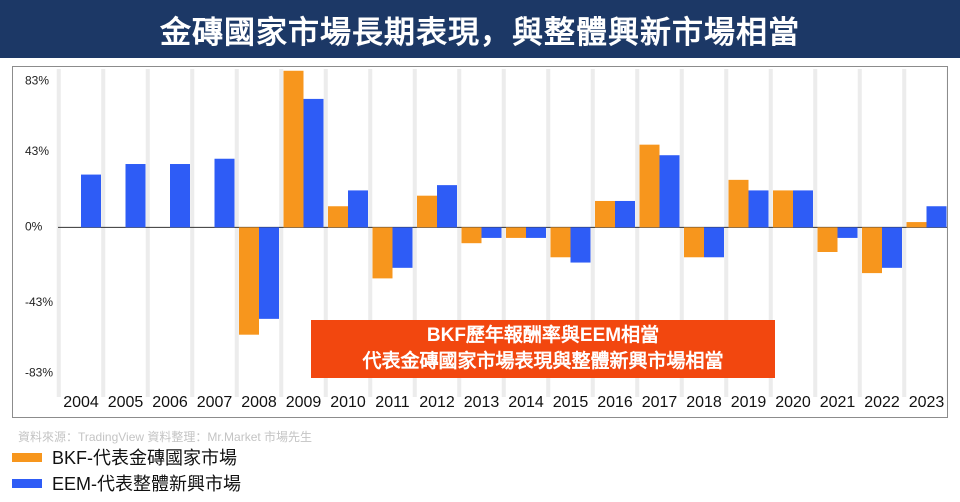 The width and height of the screenshot is (960, 502). What do you see at coordinates (660, 402) in the screenshot?
I see `x-tick-label: 2017` at bounding box center [660, 402].